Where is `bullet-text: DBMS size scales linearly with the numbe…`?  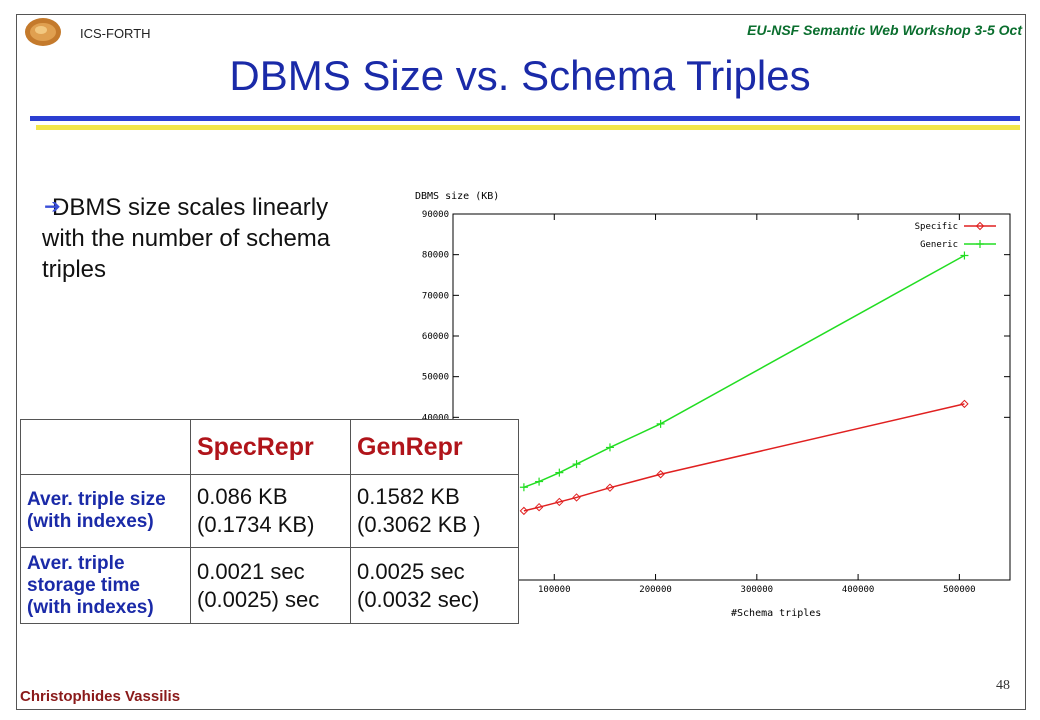
bullet-text: DBMS size scales linearly with the numbe… is located at coordinates (186, 238).